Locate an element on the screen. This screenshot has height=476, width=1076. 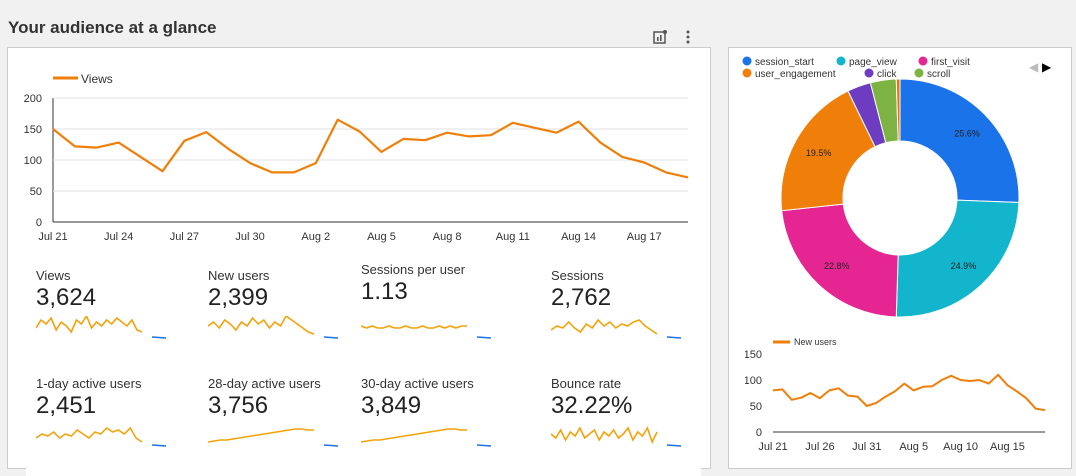
slice-label: 25.6% is located at coordinates (967, 133).